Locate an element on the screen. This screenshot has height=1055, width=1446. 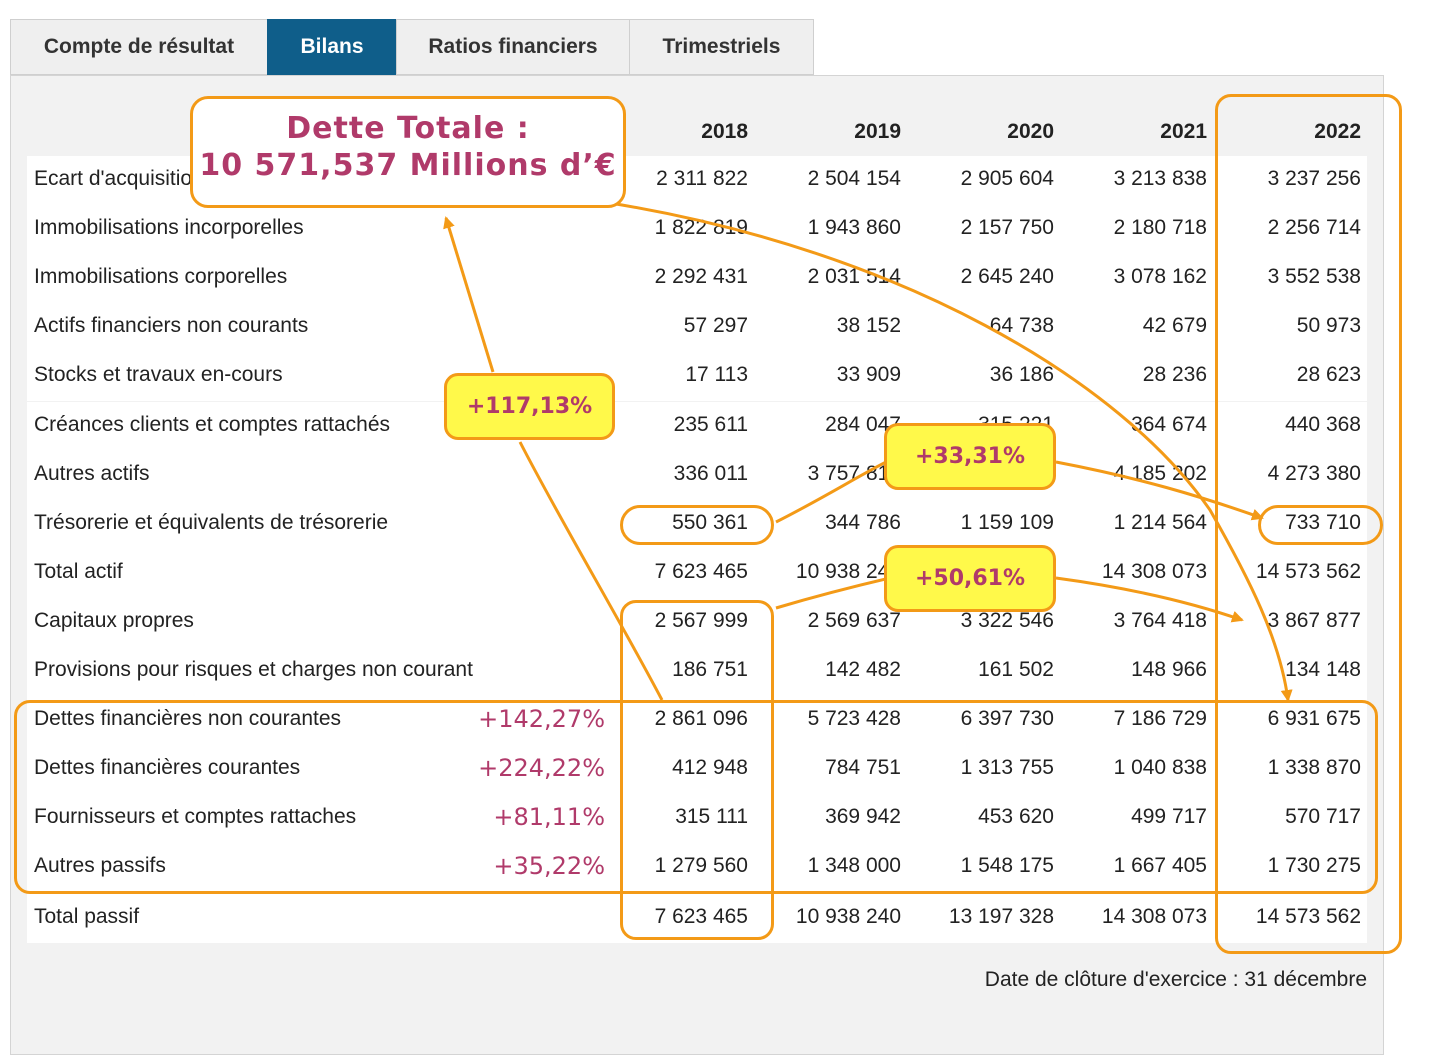
tab-ratios-financiers: Ratios financiers is located at coordinates (512, 47).